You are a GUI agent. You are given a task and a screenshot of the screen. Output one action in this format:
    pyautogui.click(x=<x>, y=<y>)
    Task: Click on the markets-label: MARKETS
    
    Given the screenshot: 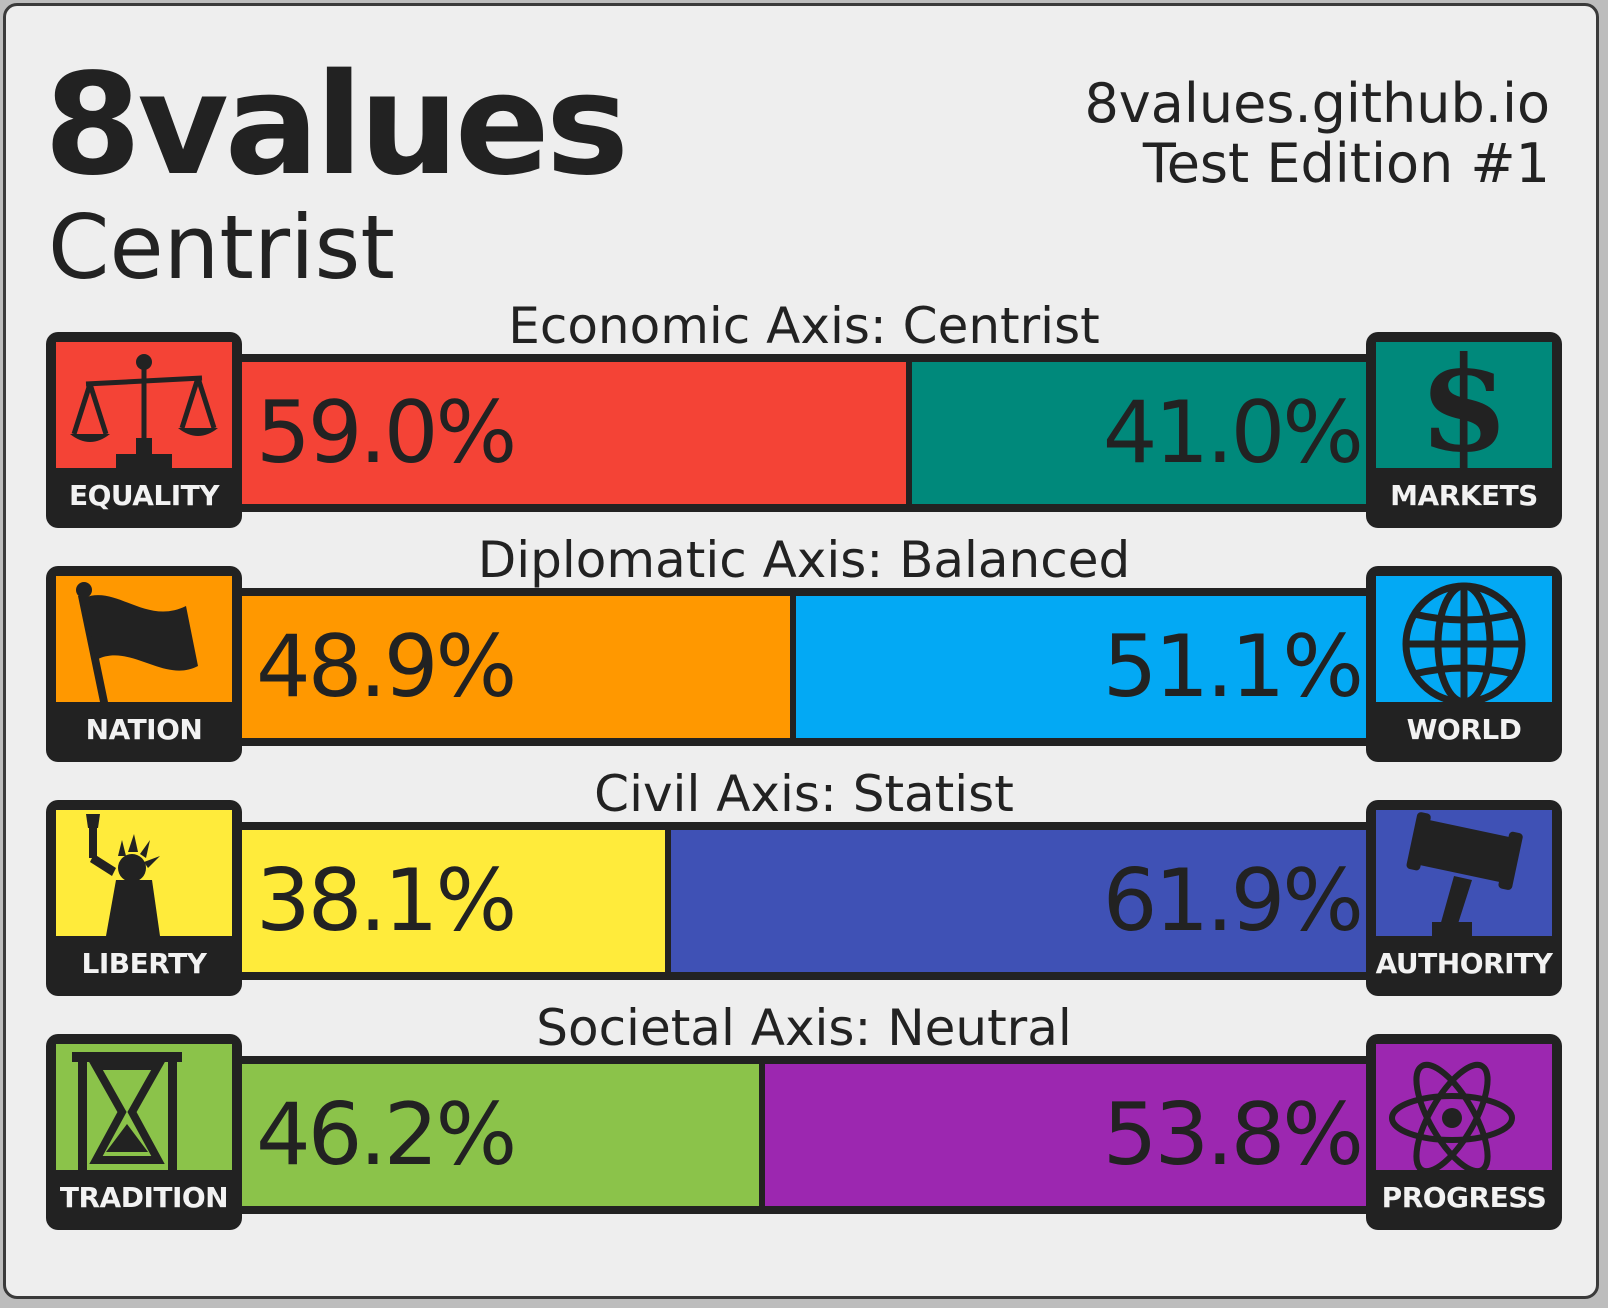 What is the action you would take?
    pyautogui.click(x=1464, y=495)
    